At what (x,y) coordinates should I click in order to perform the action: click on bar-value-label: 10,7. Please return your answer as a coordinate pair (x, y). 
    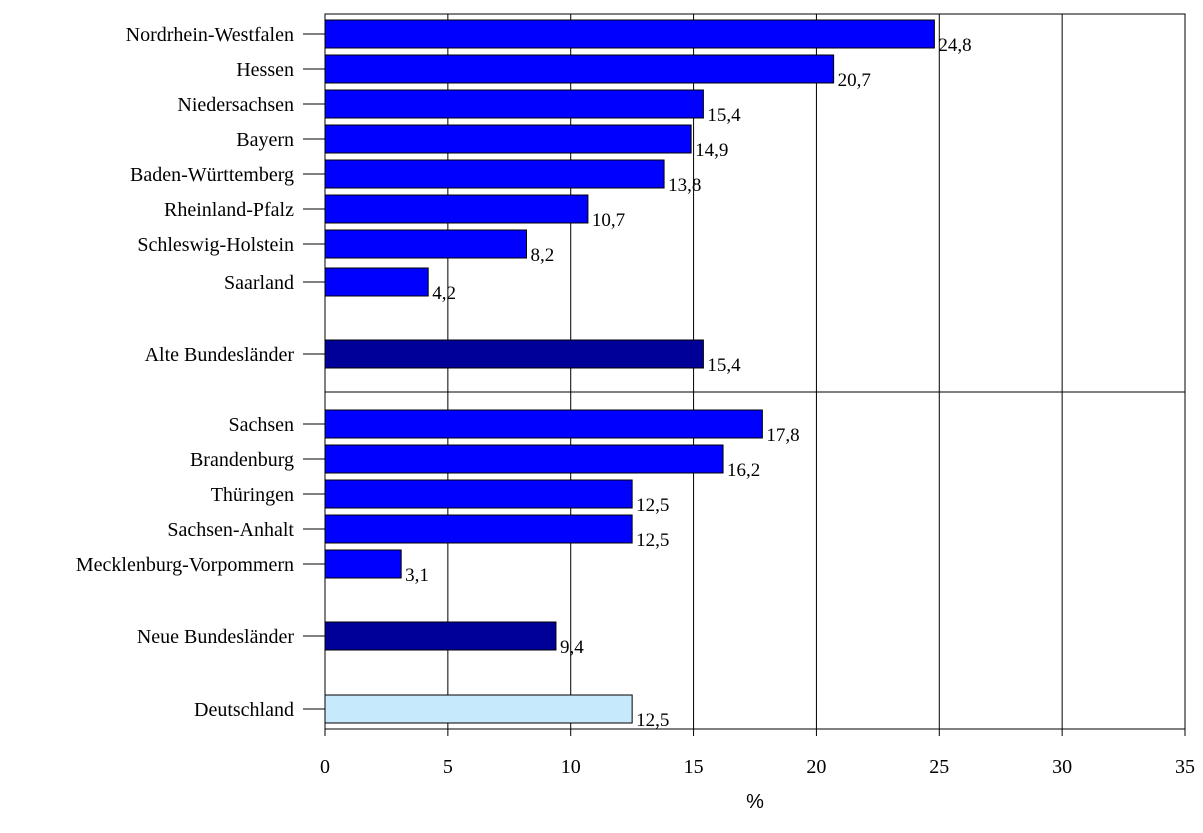
    Looking at the image, I should click on (608, 220).